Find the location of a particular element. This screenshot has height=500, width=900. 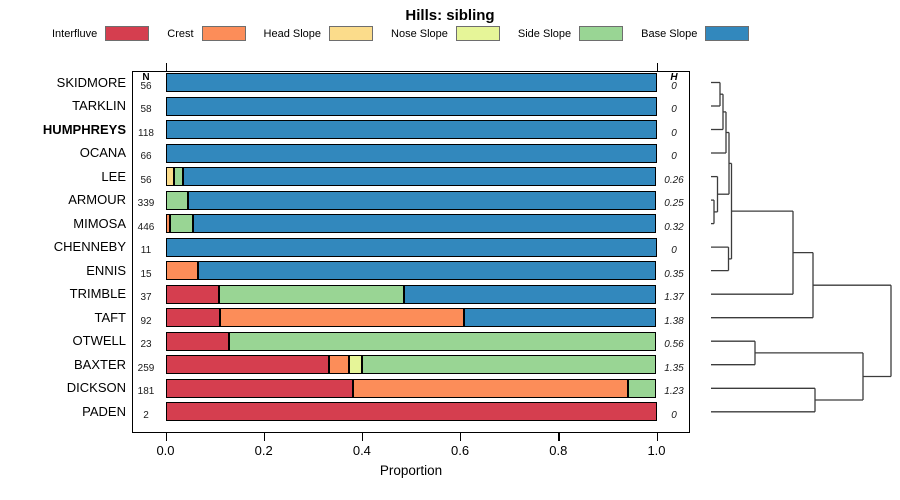

x-axis-title: Proportion is located at coordinates (411, 470).